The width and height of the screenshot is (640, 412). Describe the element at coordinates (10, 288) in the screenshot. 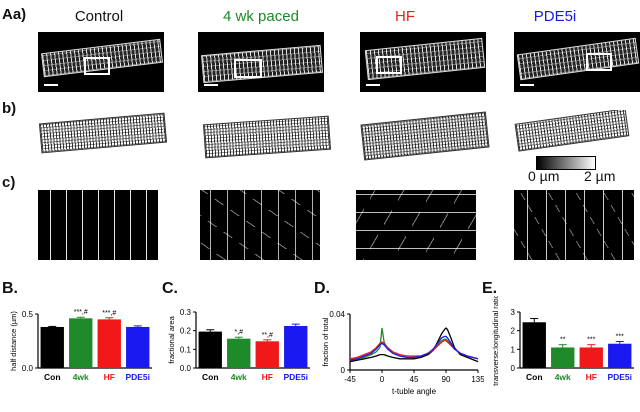

I see `panel-label-B: B.` at that location.